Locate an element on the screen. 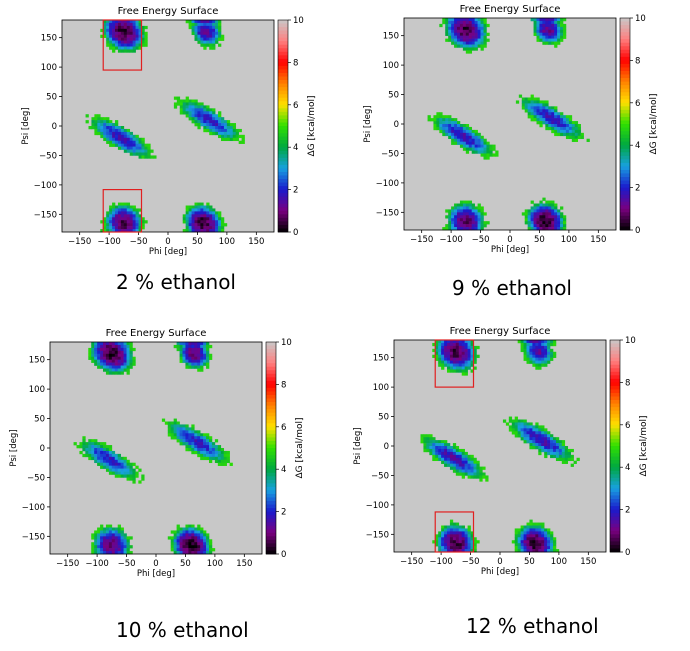 The width and height of the screenshot is (690, 651). y-axis-label: Psi [deg] is located at coordinates (368, 123).